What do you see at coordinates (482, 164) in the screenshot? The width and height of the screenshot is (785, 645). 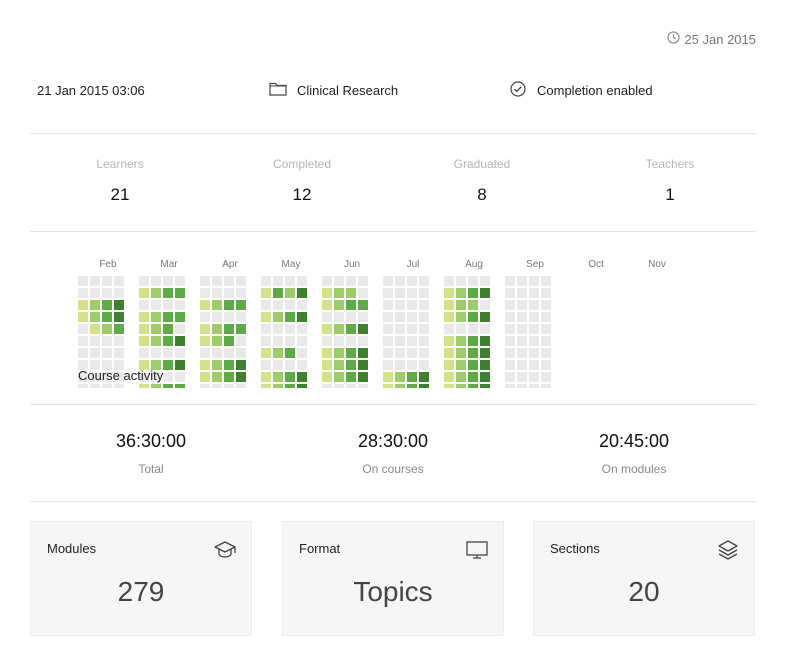 I see `stat-label: Graduated` at bounding box center [482, 164].